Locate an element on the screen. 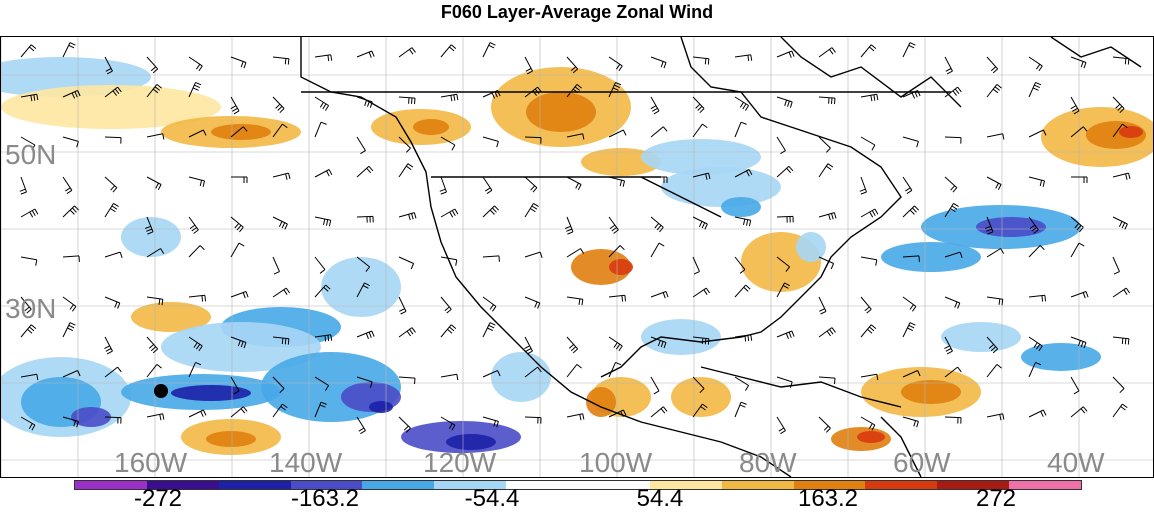  lon-label-60w: 60W is located at coordinates (922, 463).